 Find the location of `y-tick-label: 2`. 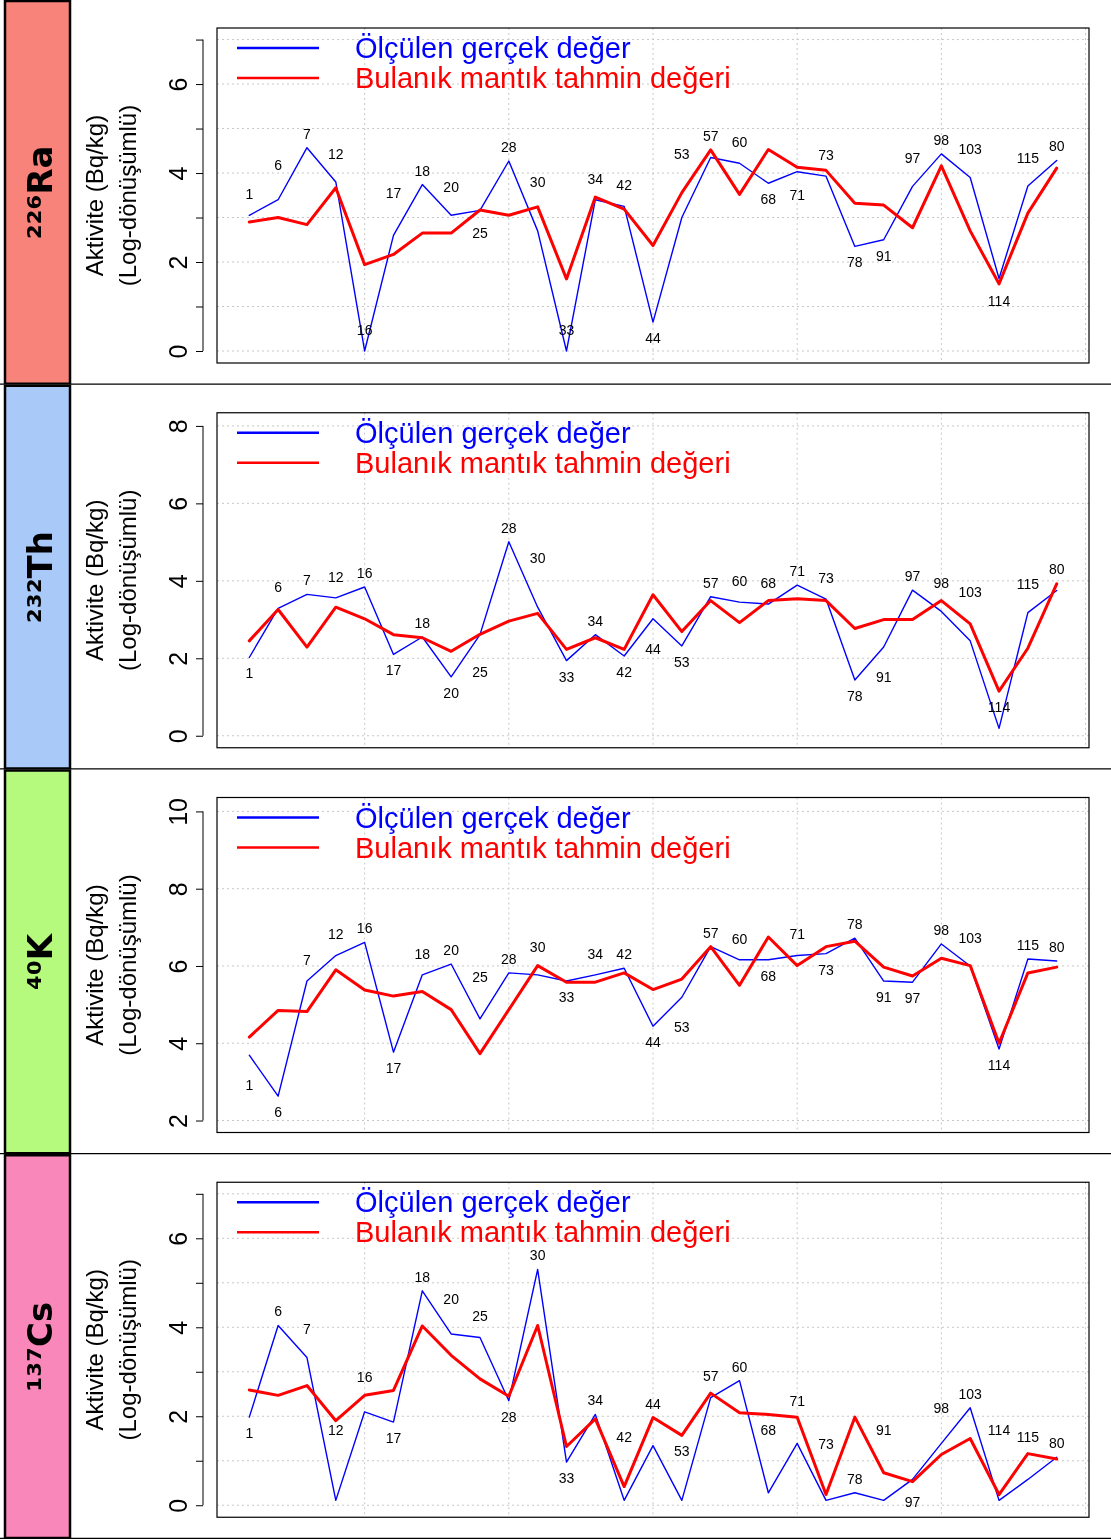

y-tick-label: 2 is located at coordinates (177, 1416).